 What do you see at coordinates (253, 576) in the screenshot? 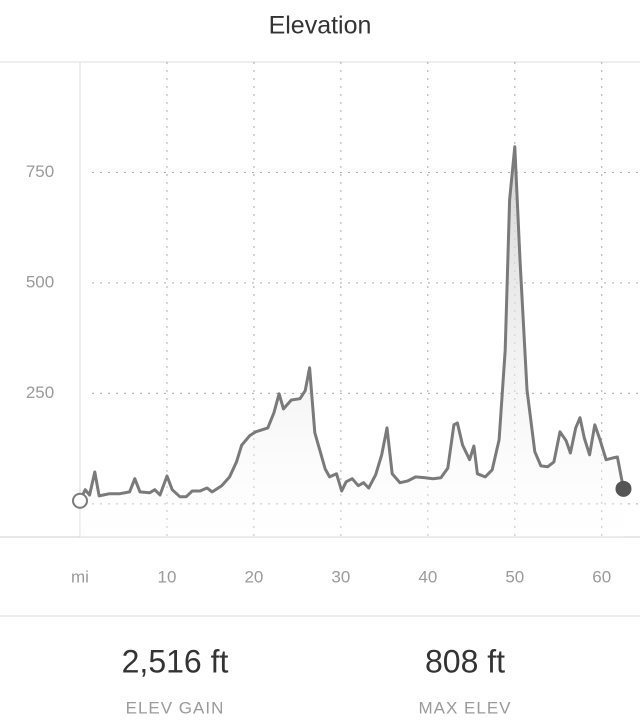
I see `x-tick-label: 20` at bounding box center [253, 576].